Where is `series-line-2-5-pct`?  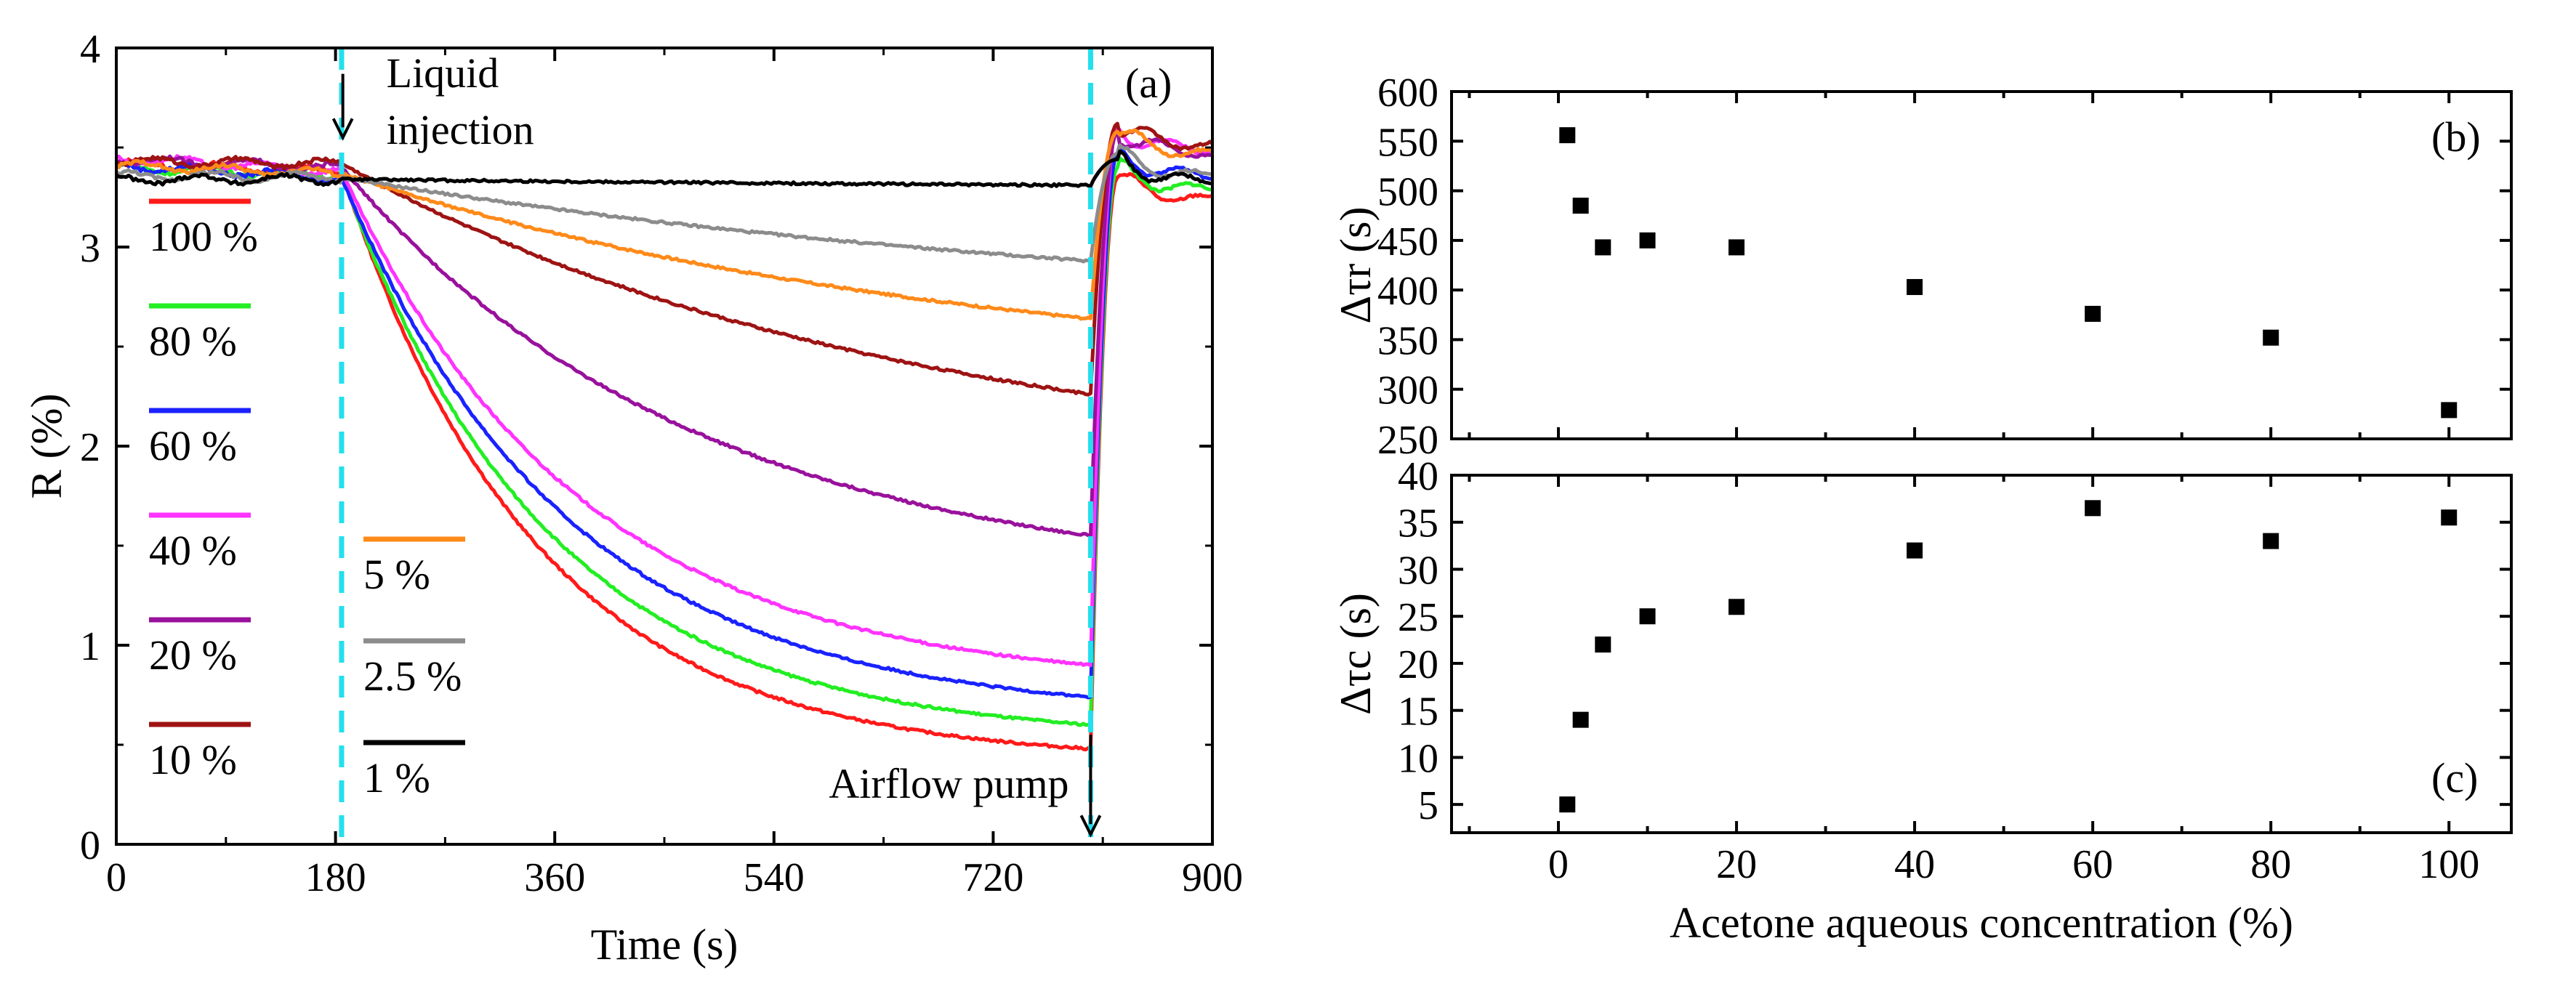
series-line-2-5-pct is located at coordinates (664, 203).